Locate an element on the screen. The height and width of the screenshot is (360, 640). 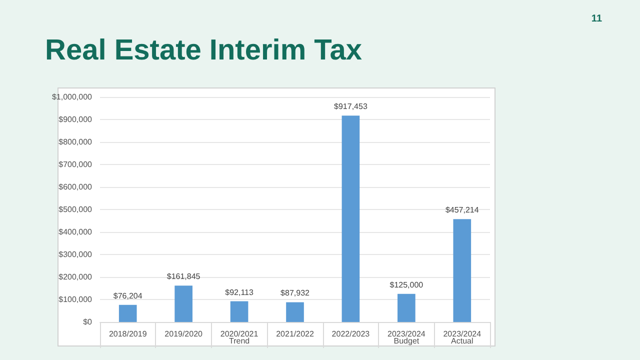
y-tick-label: $900,000 is located at coordinates (75, 119).